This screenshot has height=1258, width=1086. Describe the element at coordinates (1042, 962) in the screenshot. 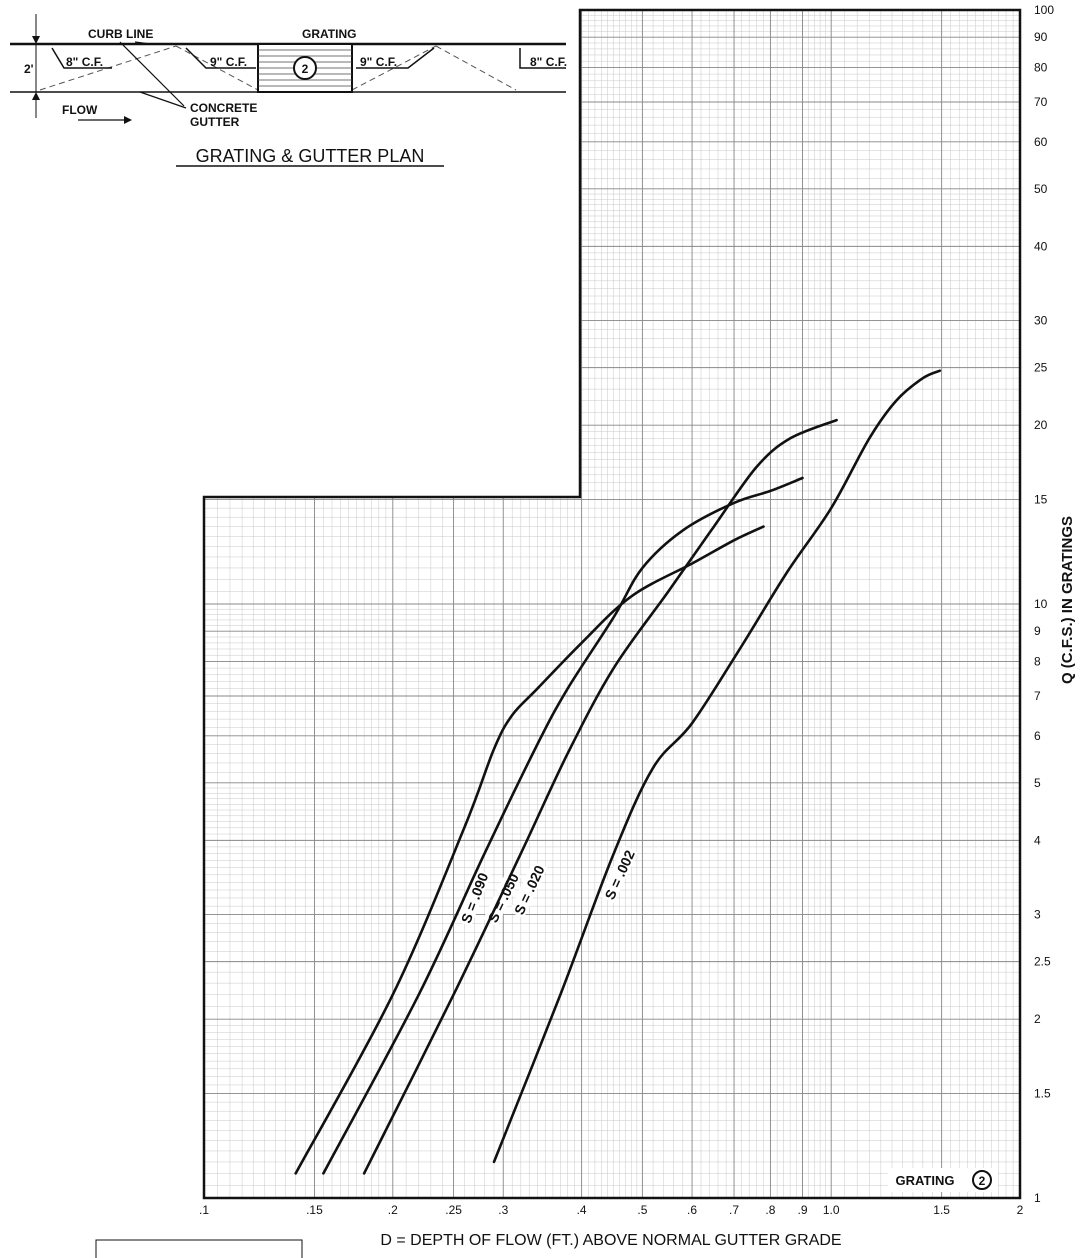

I see `y-tick-label: 2.5` at that location.